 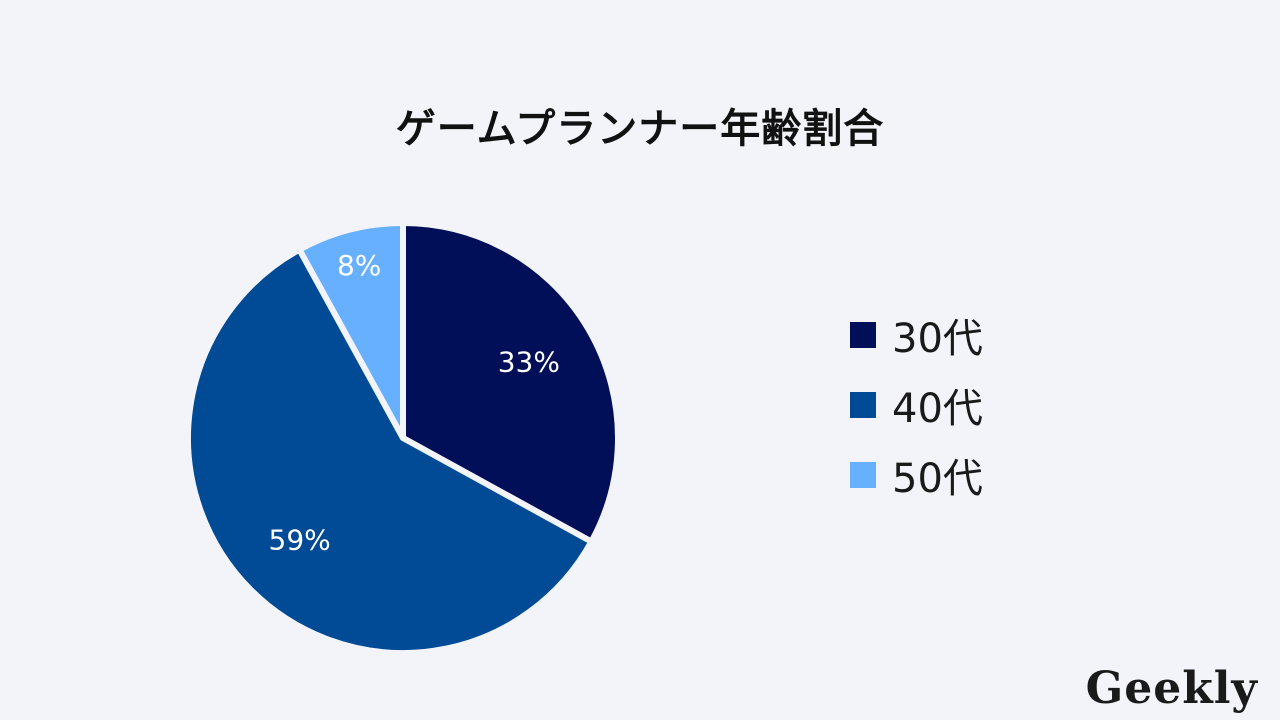 I want to click on legend: 30代 40代 50代, so click(x=916, y=405).